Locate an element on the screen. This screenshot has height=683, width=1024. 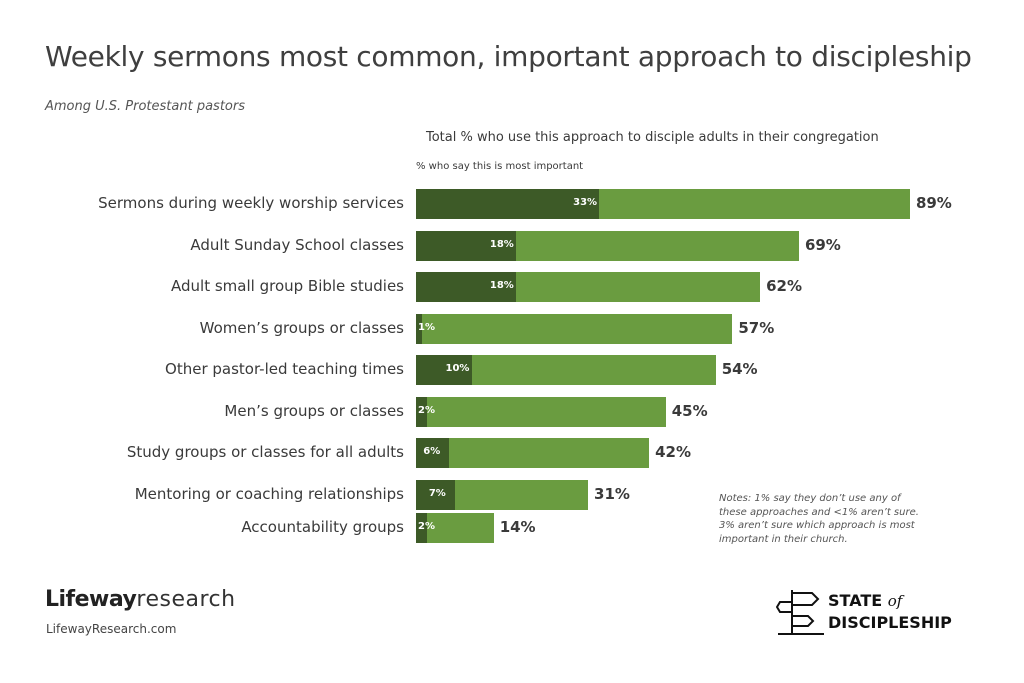
category-label: Women’s groups or classes is located at coordinates (301, 327).